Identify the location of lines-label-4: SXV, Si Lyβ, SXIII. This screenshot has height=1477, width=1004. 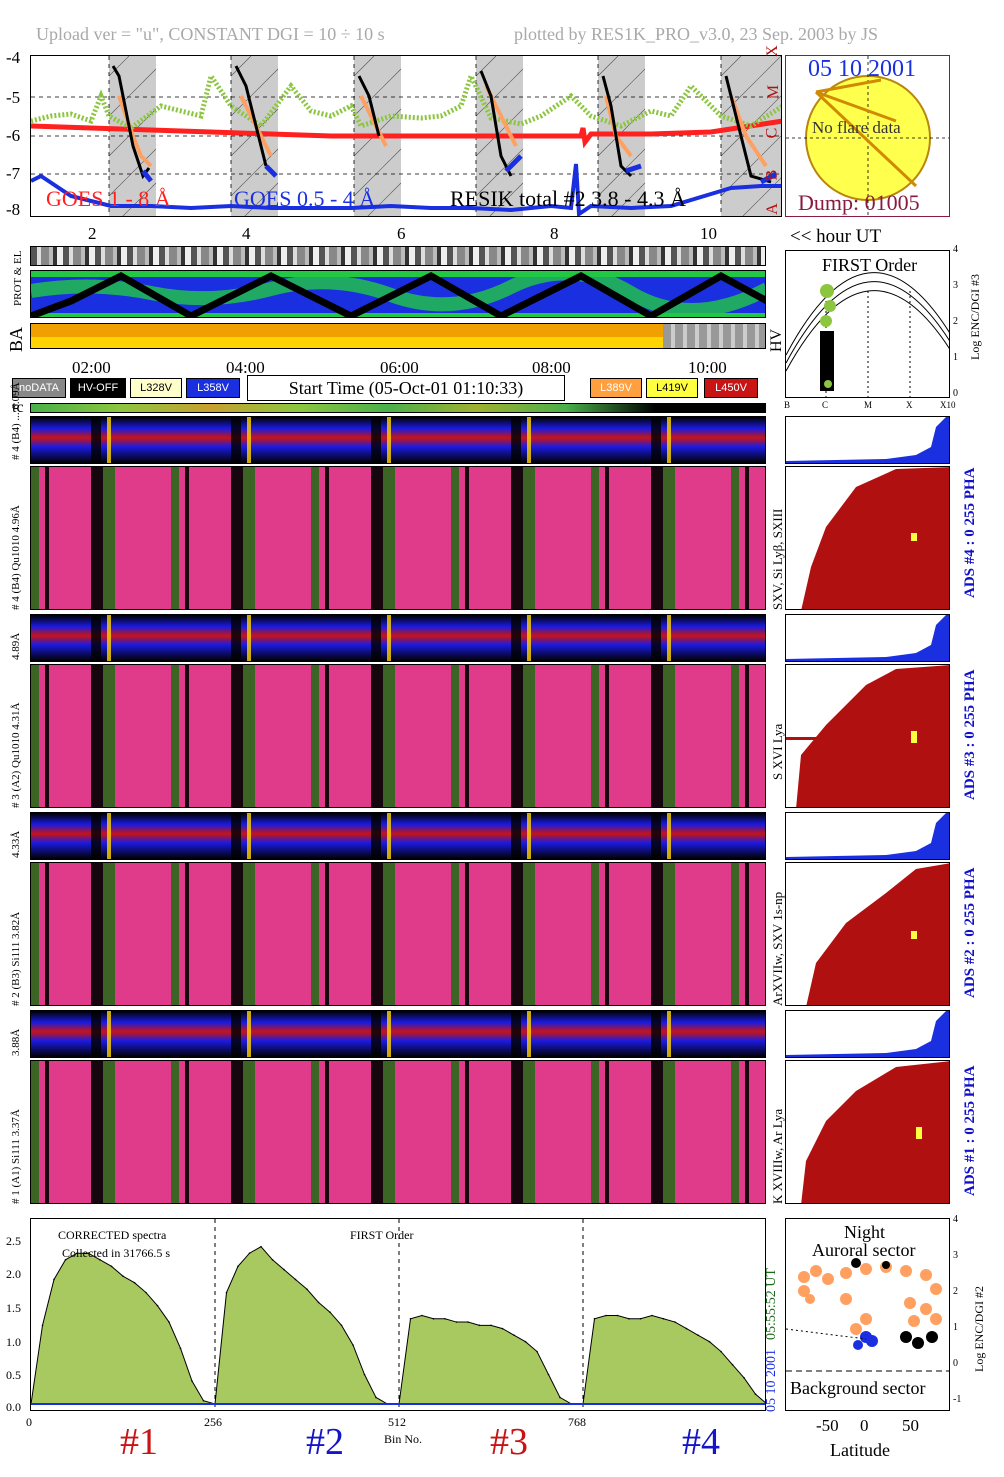
(777, 559).